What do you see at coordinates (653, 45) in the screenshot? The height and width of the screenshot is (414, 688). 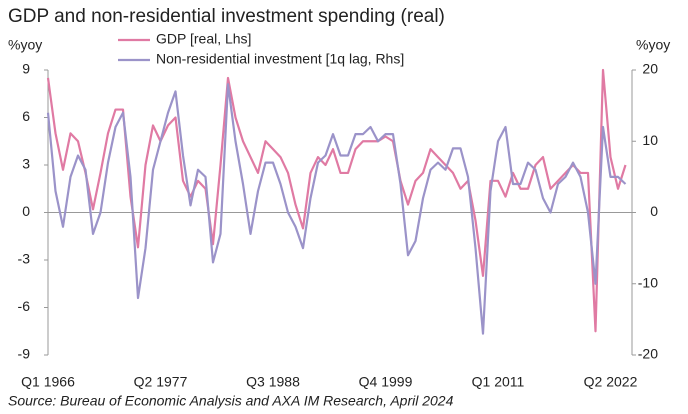 I see `y2-axis-label: %yoy` at bounding box center [653, 45].